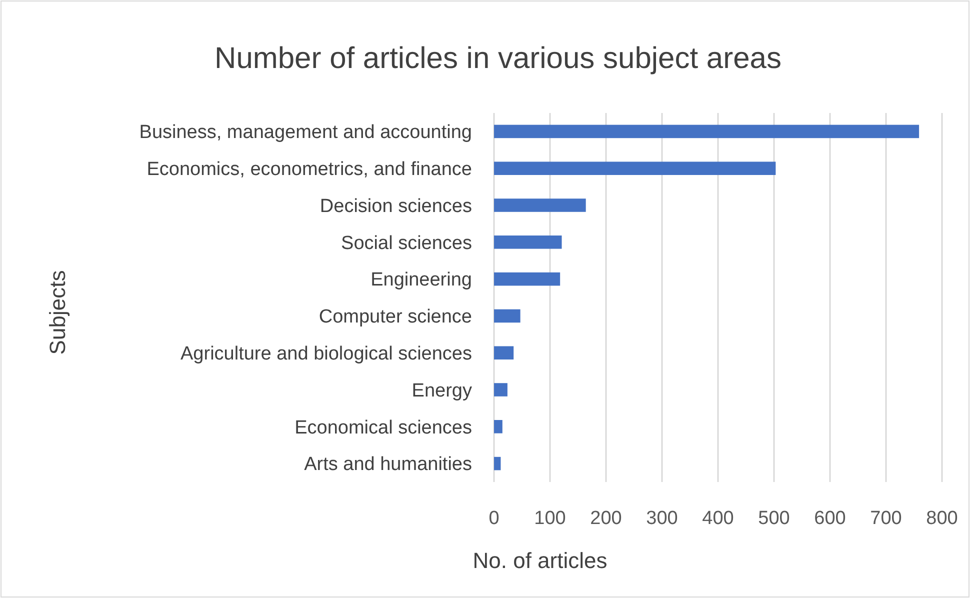  What do you see at coordinates (383, 427) in the screenshot?
I see `y-tick-label: Economical sciences` at bounding box center [383, 427].